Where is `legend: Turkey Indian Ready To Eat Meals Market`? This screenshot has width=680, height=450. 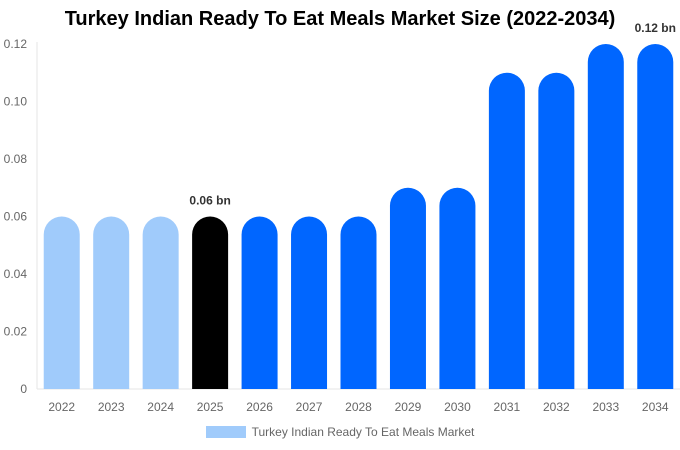 legend: Turkey Indian Ready To Eat Meals Market is located at coordinates (340, 432).